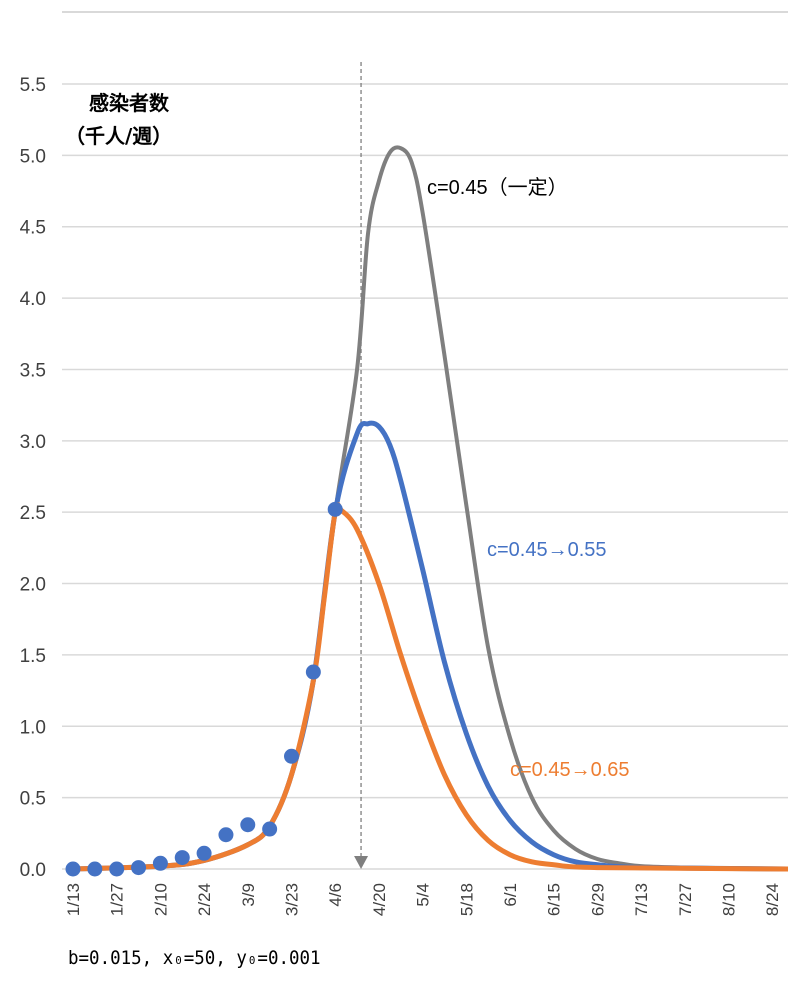  What do you see at coordinates (33, 299) in the screenshot?
I see `y-tick-label: 4.0` at bounding box center [33, 299].